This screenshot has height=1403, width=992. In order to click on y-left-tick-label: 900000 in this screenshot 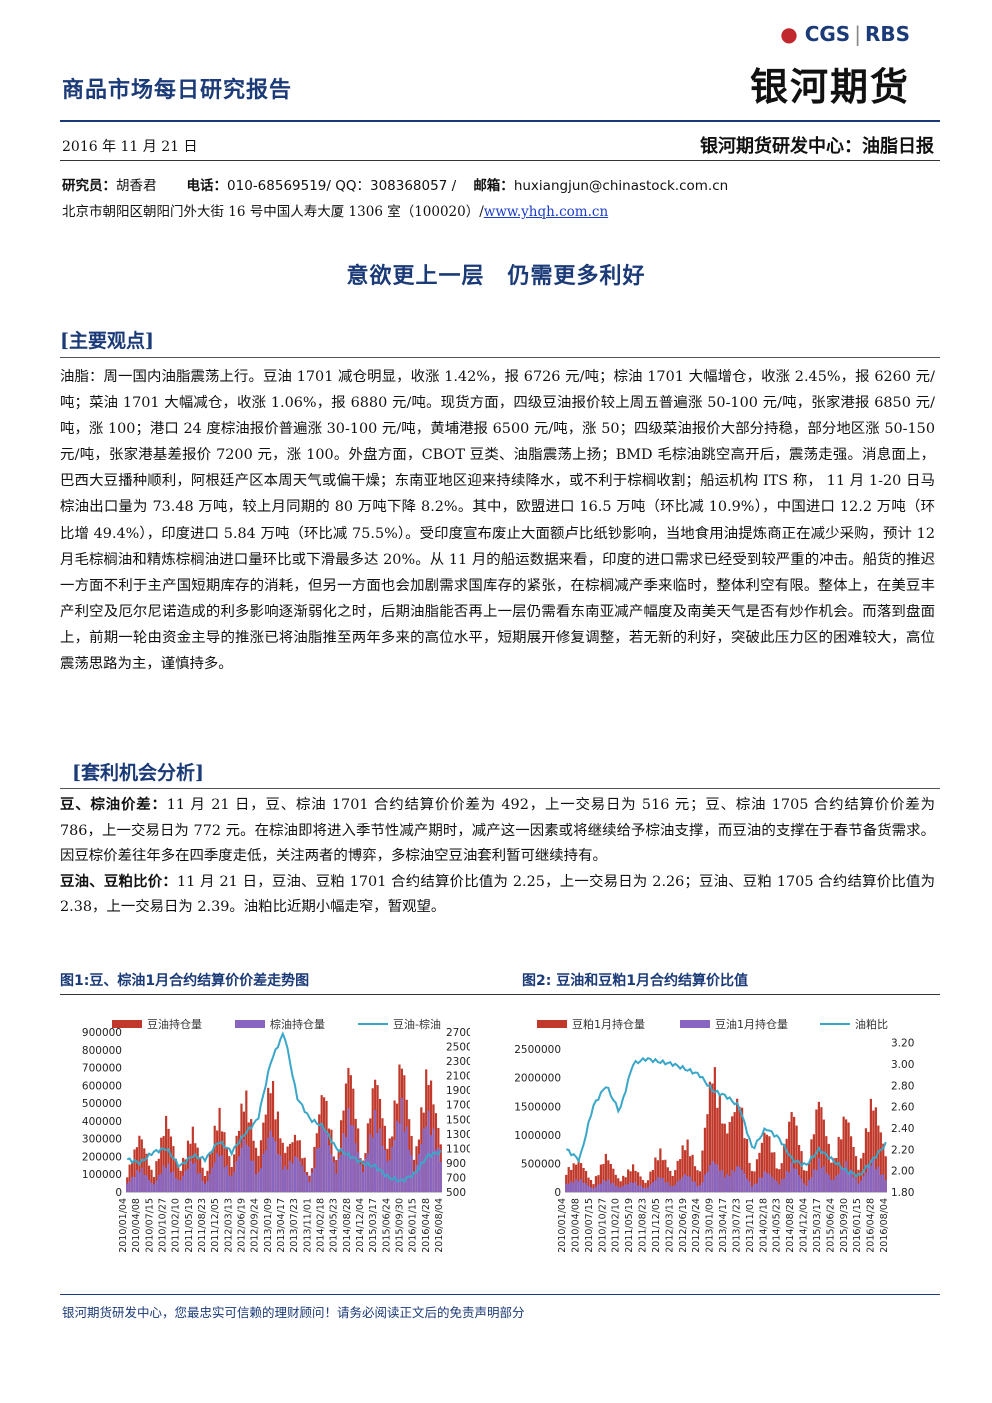, I will do `click(102, 1033)`.